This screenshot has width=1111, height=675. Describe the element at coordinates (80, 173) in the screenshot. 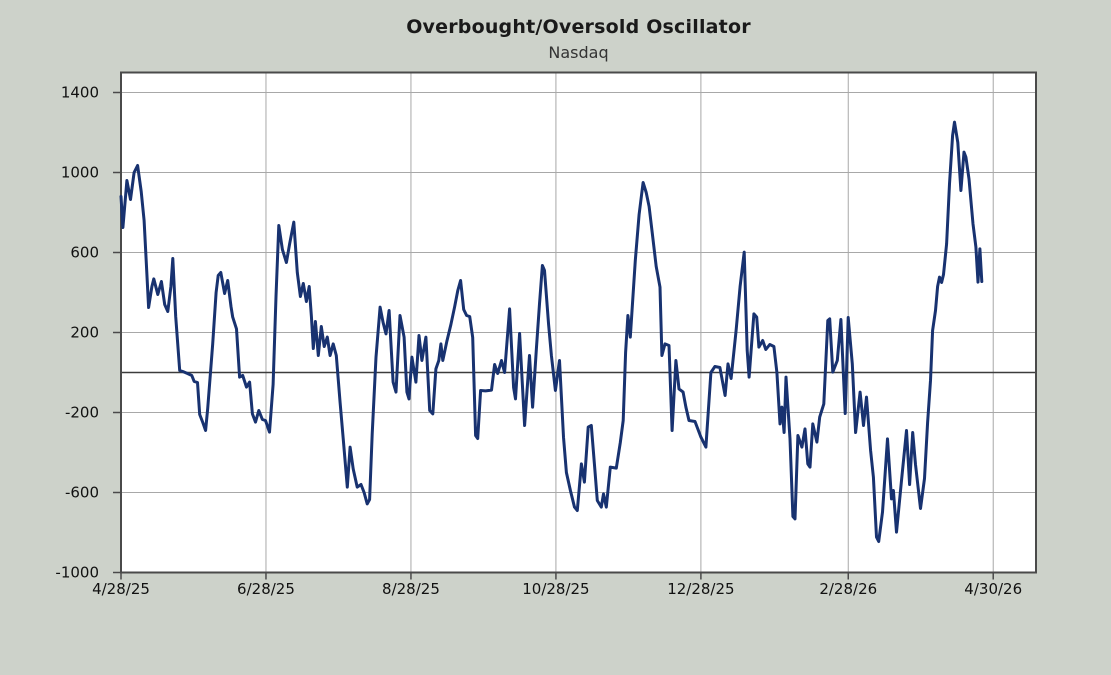

I see `y-tick-label: 1000` at that location.